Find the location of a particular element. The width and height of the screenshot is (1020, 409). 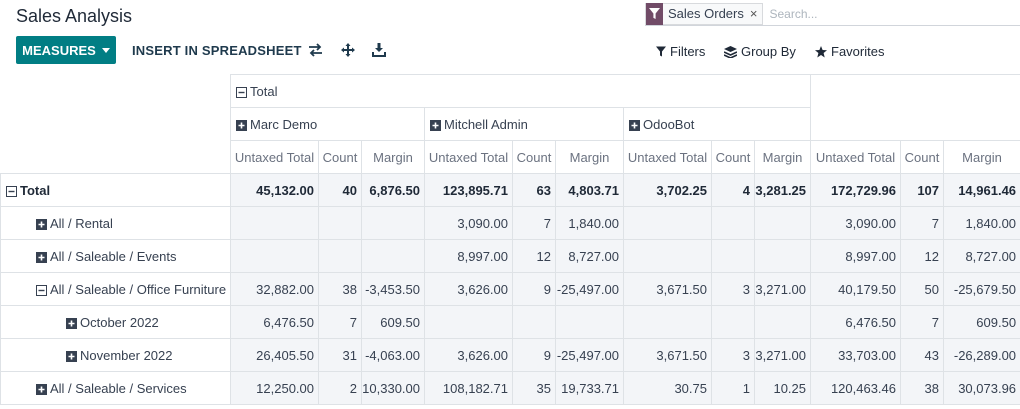

row-header: All / Saleable / Office Furniture is located at coordinates (115, 289).